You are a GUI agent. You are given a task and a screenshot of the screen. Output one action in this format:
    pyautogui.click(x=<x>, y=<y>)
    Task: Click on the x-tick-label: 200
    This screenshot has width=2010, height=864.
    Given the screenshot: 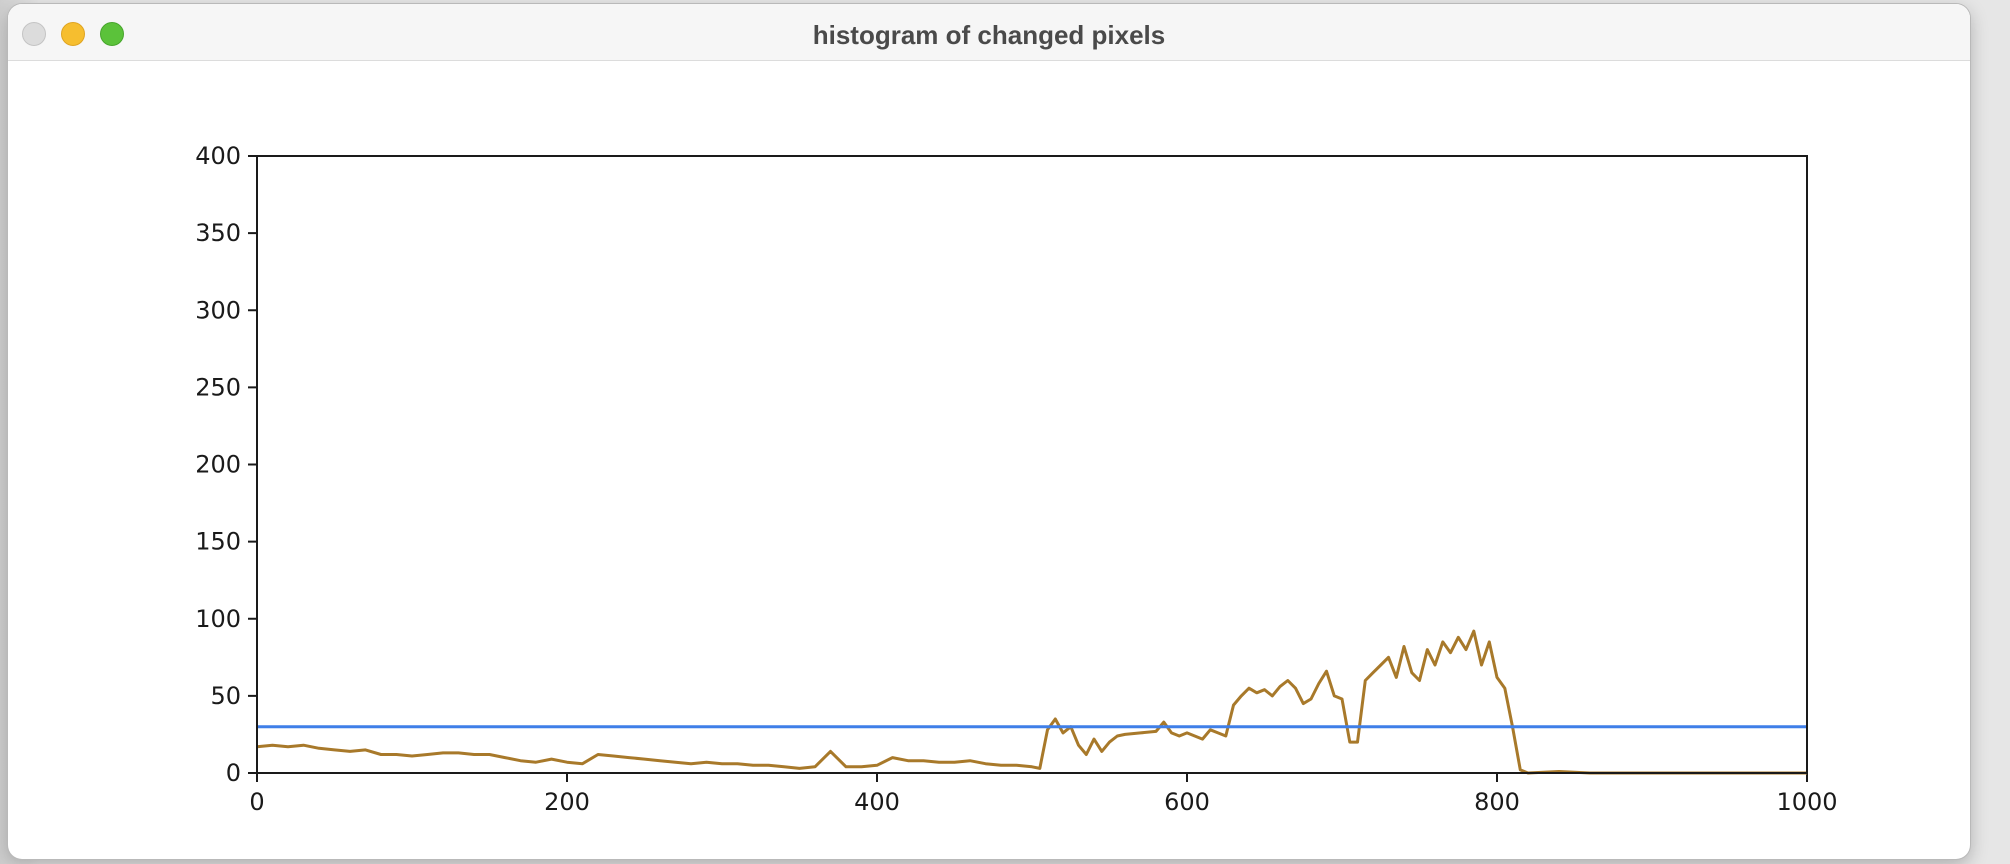 What is the action you would take?
    pyautogui.click(x=567, y=802)
    